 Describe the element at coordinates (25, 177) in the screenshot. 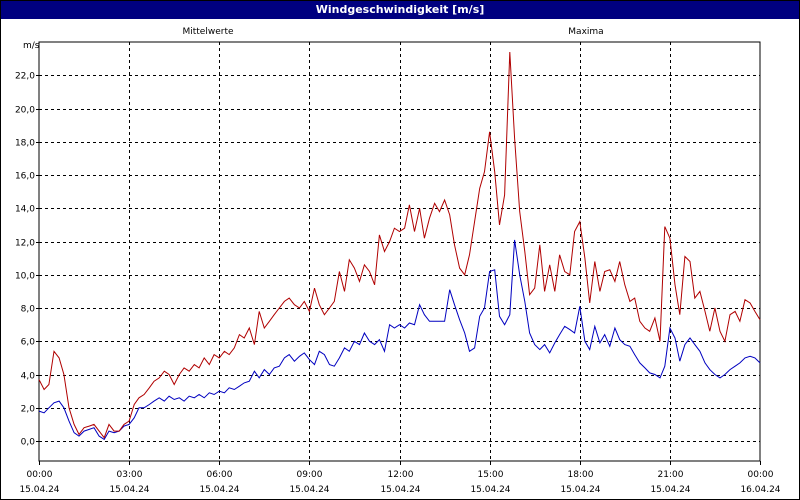

I see `y-tick-label: 16,0` at that location.